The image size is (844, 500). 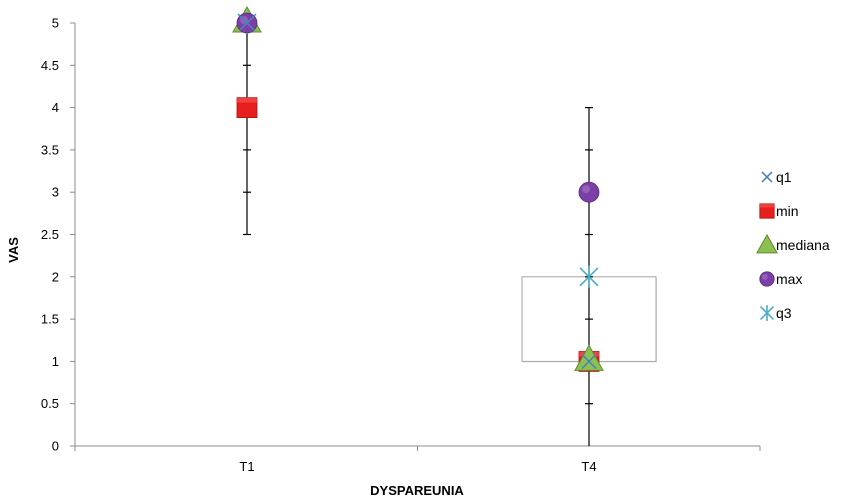 I want to click on legend-label-mediana: mediana, so click(x=803, y=245).